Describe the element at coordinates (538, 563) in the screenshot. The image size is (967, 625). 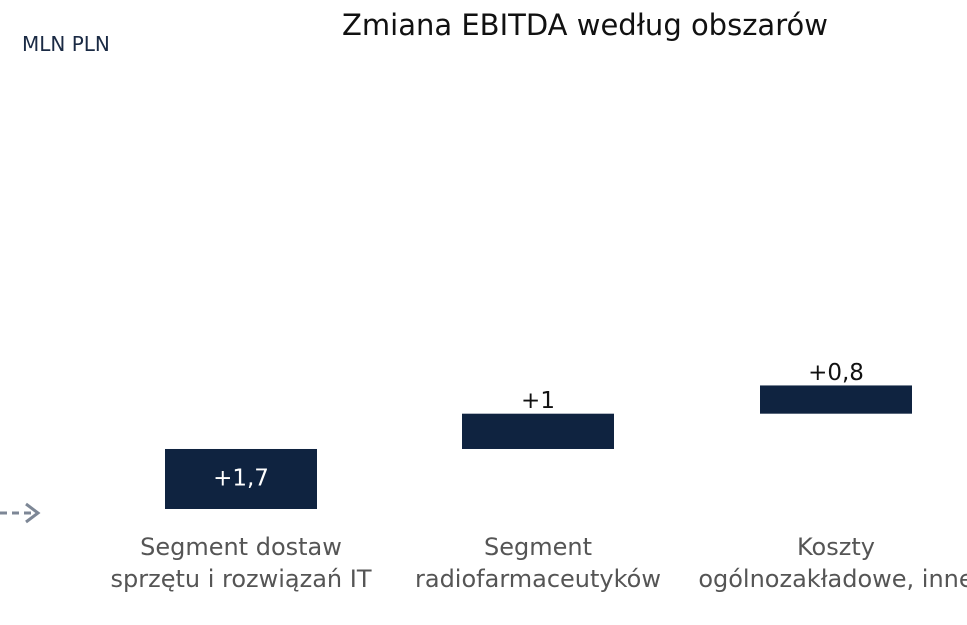
I see `category-label: Segment radiofarmaceutyków` at that location.